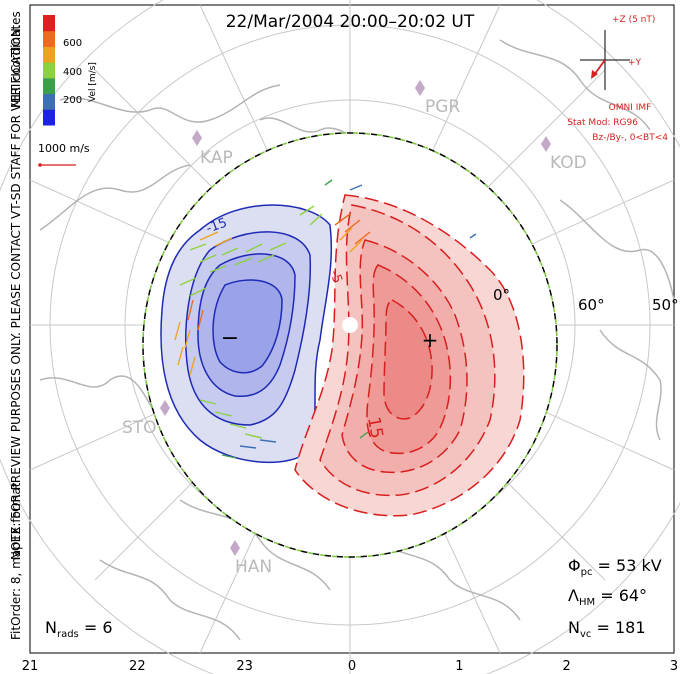 The height and width of the screenshot is (674, 680). I want to click on mlt-axis: 21 22 23 0 1 2 3, so click(350, 666).